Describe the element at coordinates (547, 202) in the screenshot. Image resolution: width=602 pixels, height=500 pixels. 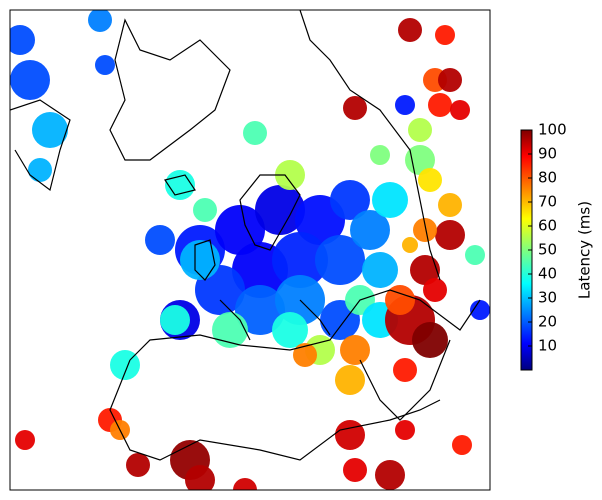
I see `colorbar-tick-label: 70` at that location.